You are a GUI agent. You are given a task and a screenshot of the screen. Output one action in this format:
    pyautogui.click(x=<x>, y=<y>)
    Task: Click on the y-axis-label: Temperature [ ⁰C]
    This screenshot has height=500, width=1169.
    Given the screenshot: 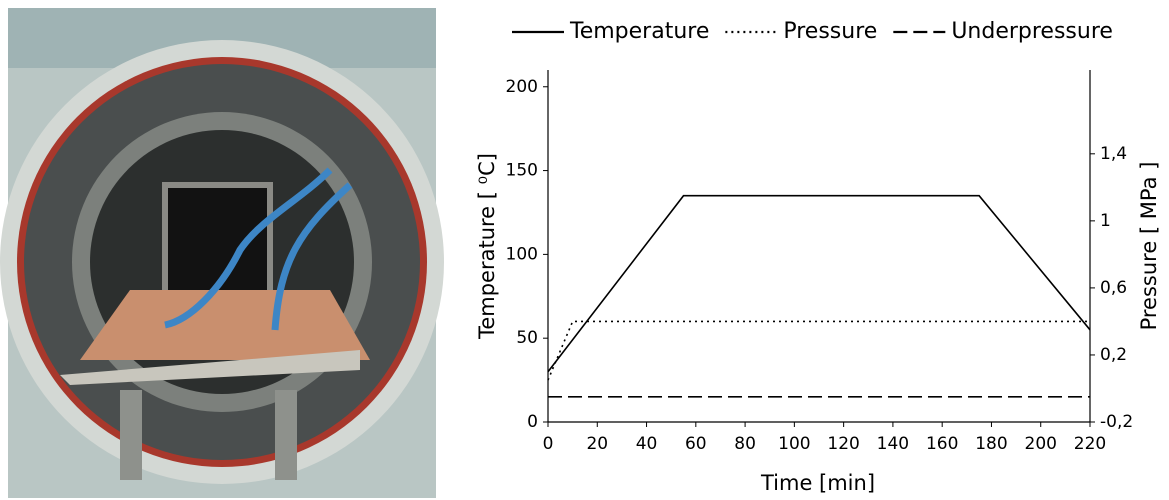 What is the action you would take?
    pyautogui.click(x=487, y=246)
    